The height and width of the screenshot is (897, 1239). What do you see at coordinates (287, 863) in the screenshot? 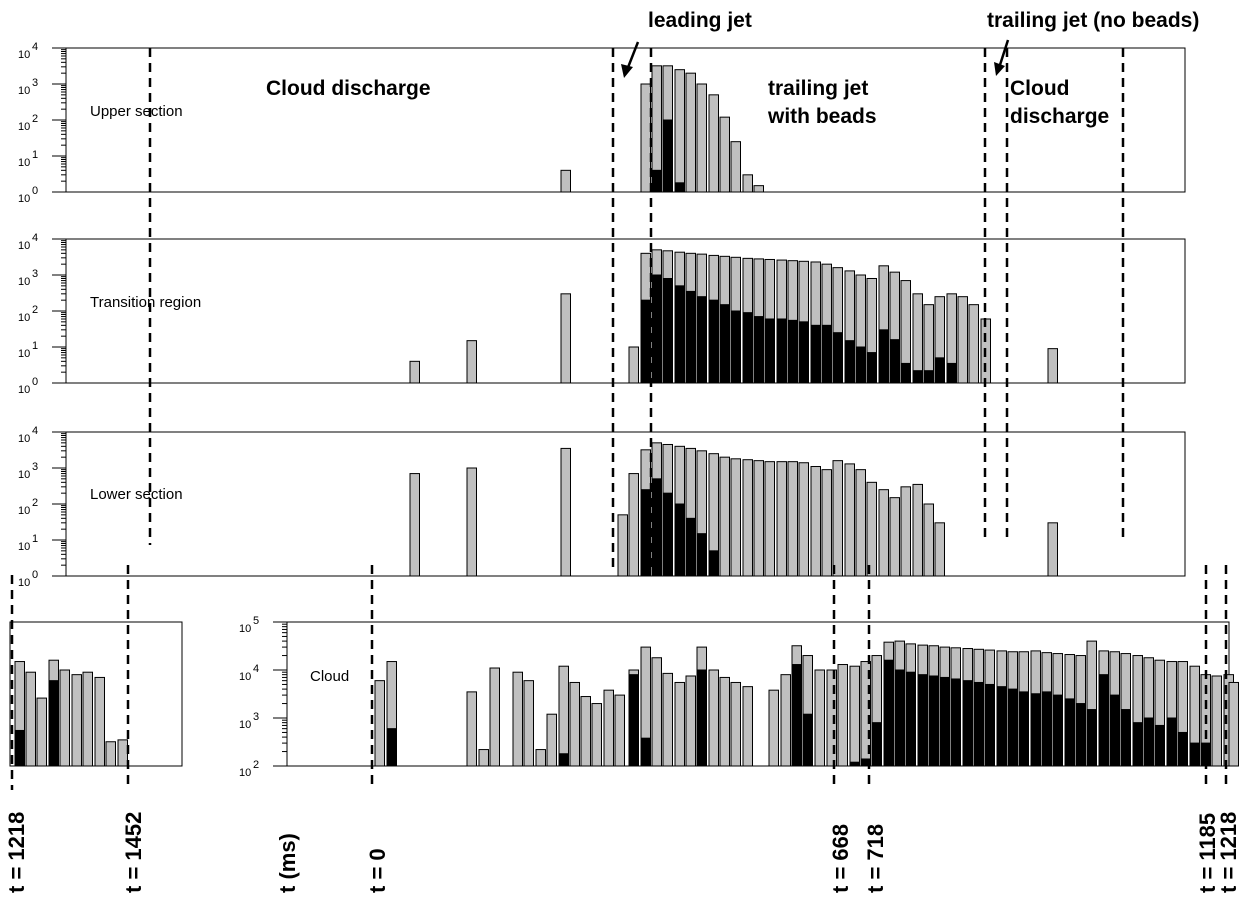
I see `time-axis-label: t (ms)` at bounding box center [287, 863].